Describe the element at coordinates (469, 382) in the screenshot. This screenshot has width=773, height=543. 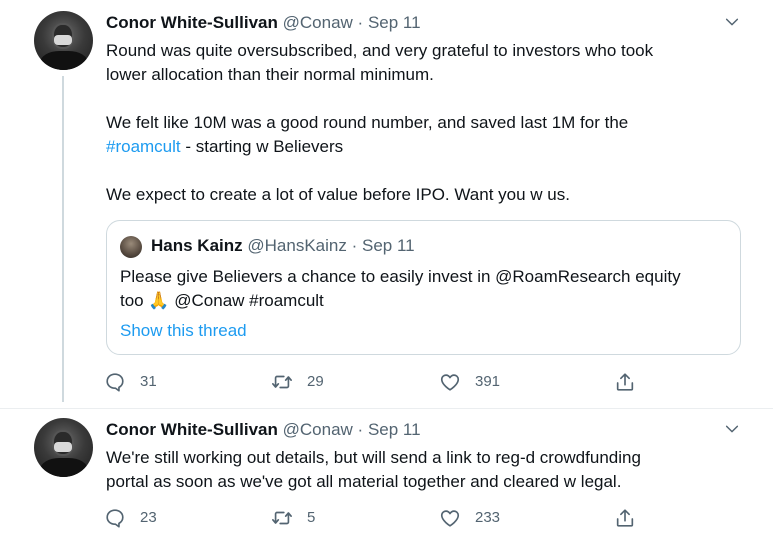
I see `like-button: 391` at that location.